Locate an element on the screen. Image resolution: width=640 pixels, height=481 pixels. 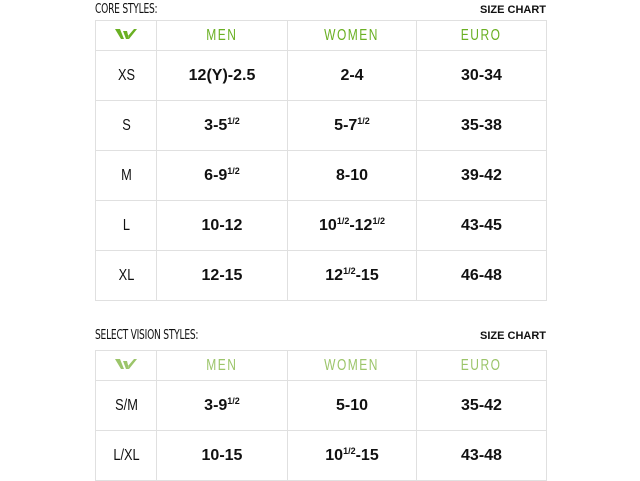
men-size-cell: 12-15 is located at coordinates (222, 275).